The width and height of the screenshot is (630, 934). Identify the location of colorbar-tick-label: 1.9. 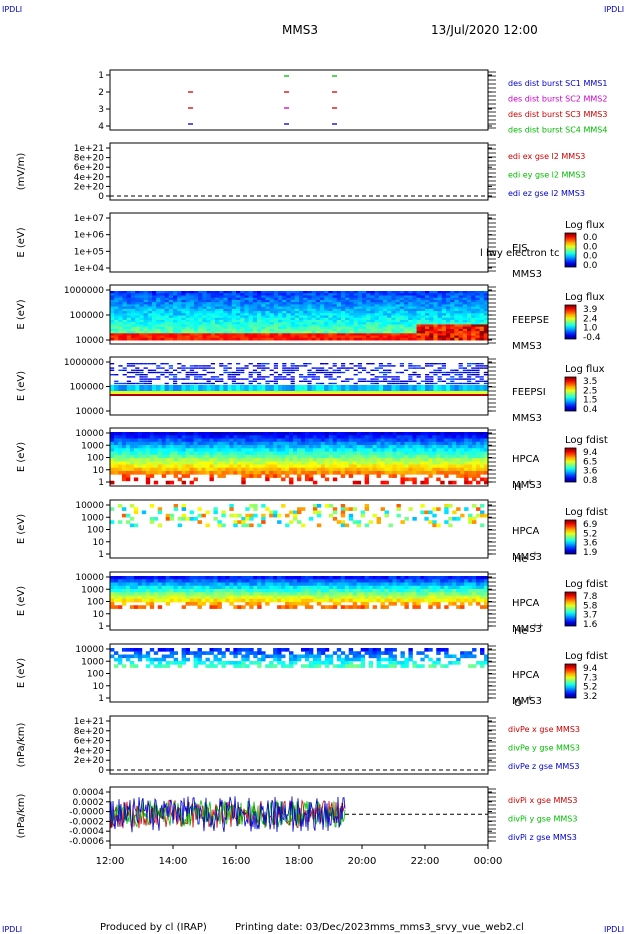
(590, 553).